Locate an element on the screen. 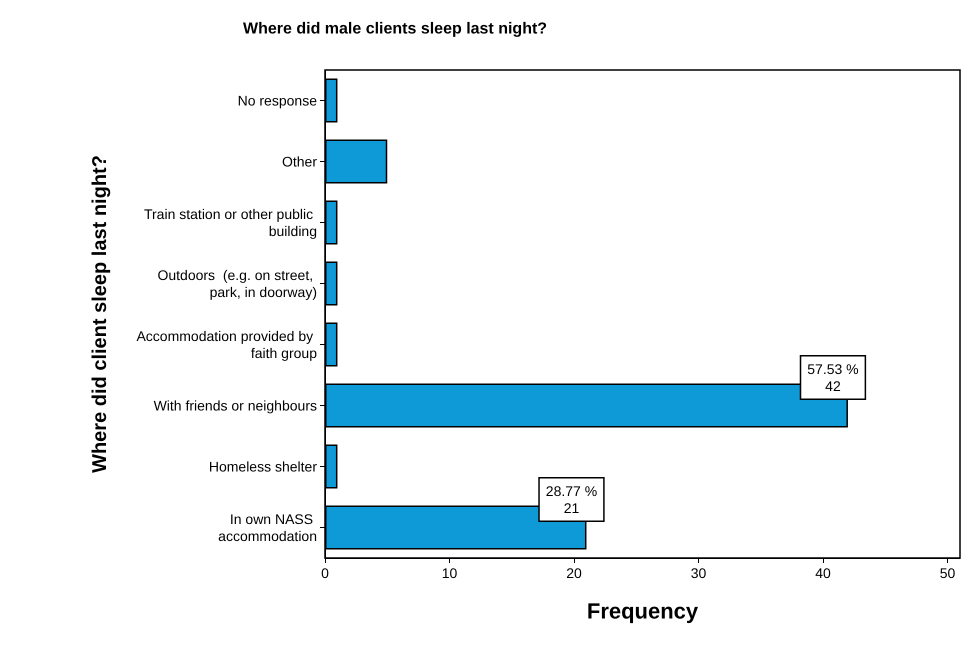 This screenshot has height=661, width=977. x-tick-label: 30 is located at coordinates (698, 573).